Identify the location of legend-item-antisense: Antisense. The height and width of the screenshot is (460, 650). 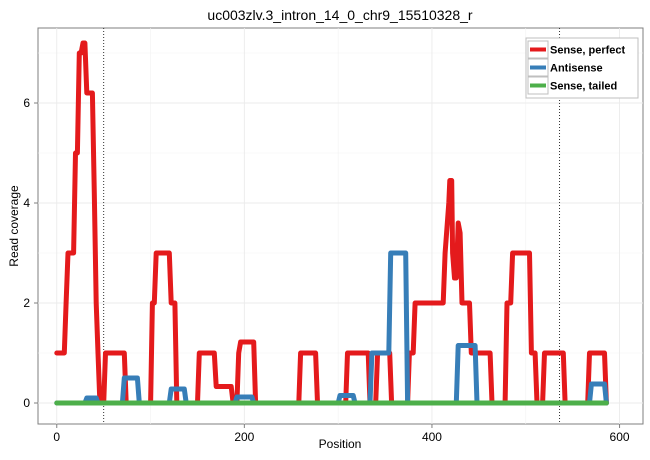
(565, 67).